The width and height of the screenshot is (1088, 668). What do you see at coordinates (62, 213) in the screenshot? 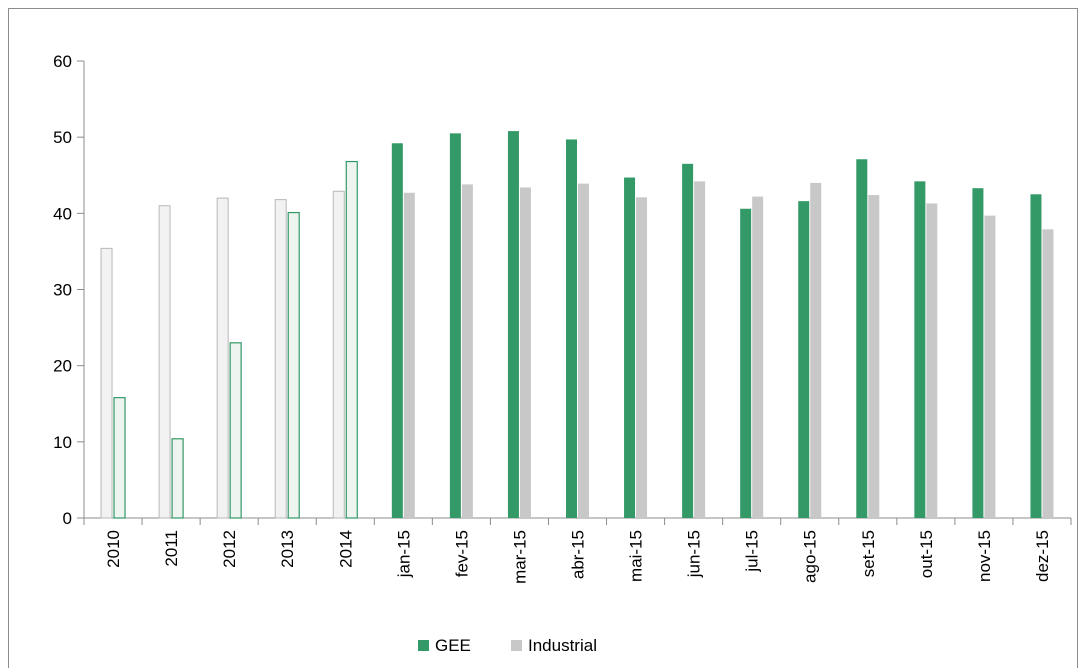
I see `y-tick-label: 40` at bounding box center [62, 213].